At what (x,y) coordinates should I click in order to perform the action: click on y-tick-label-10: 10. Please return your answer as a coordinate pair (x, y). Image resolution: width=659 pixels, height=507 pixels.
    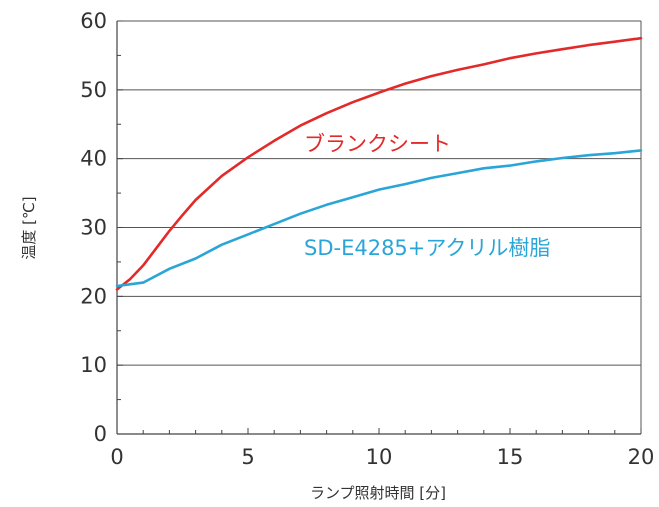
    Looking at the image, I should click on (93, 365).